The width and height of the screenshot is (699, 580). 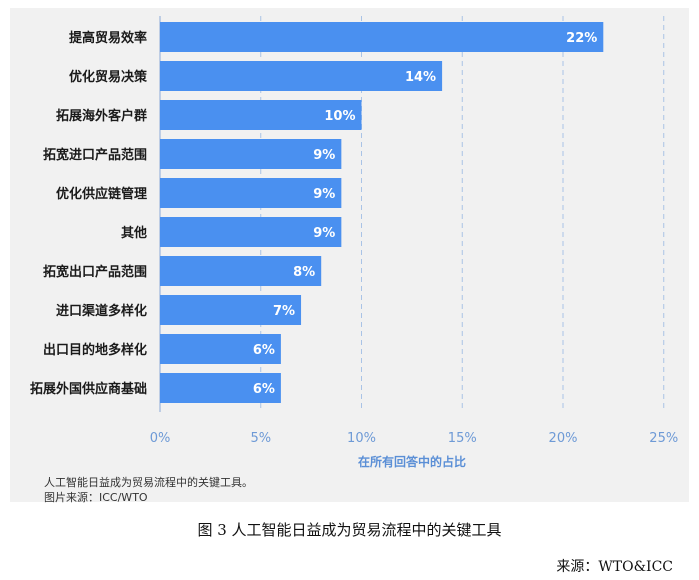 What do you see at coordinates (160, 438) in the screenshot?
I see `x-tick-label: 0%` at bounding box center [160, 438].